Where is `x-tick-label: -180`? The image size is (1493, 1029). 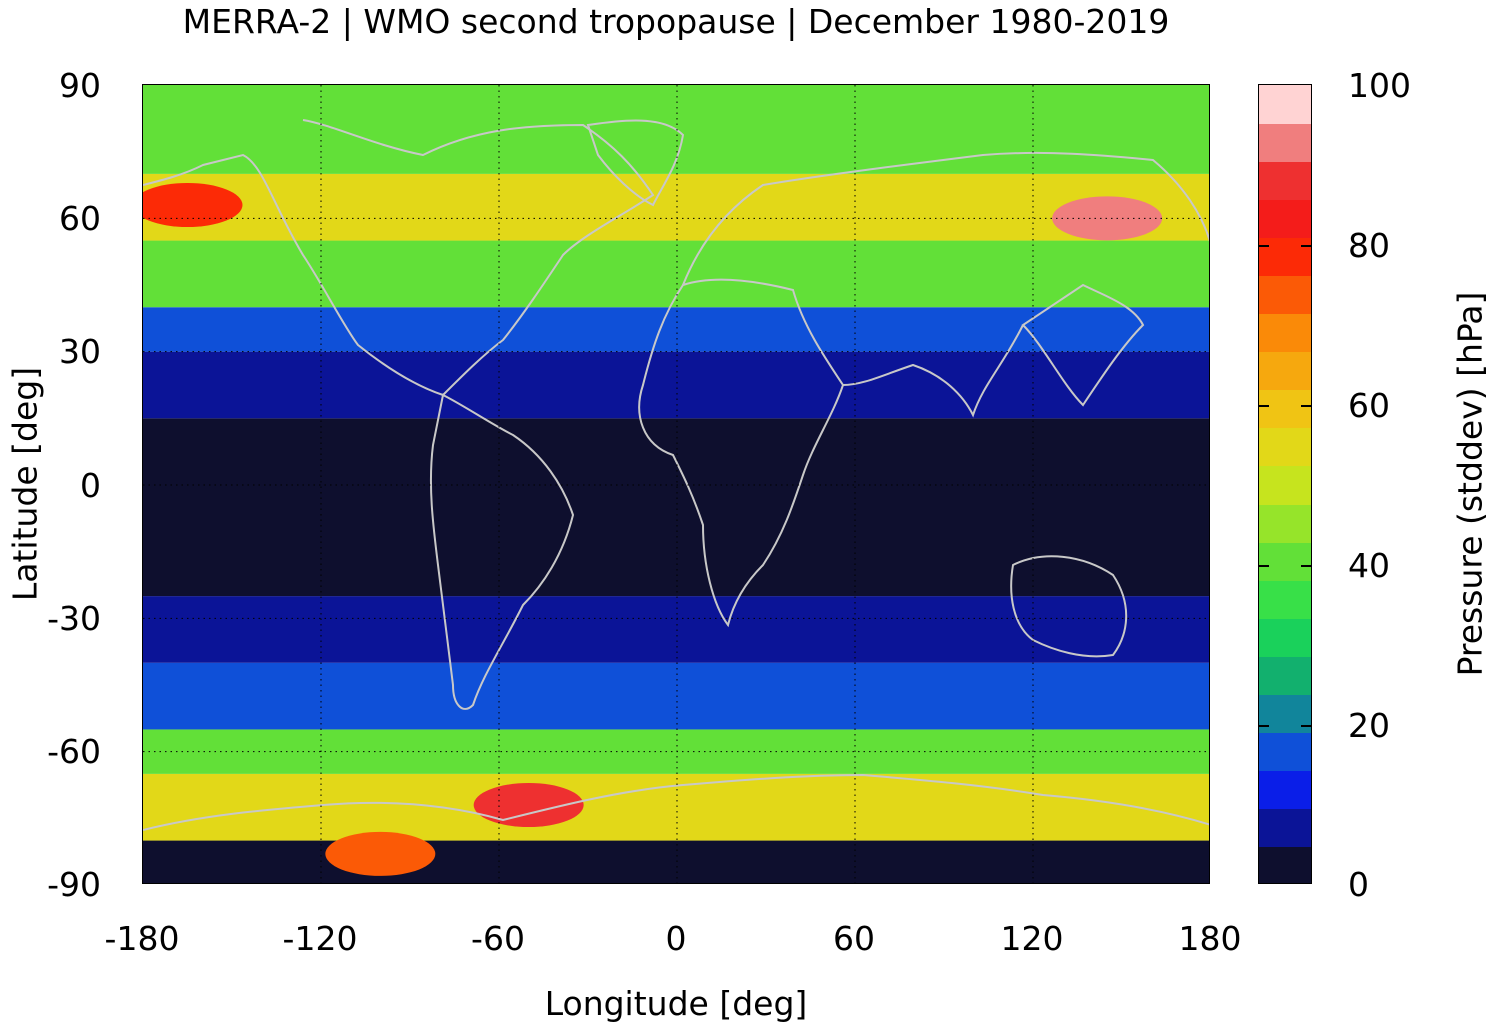
x-tick-label: -180 is located at coordinates (142, 938).